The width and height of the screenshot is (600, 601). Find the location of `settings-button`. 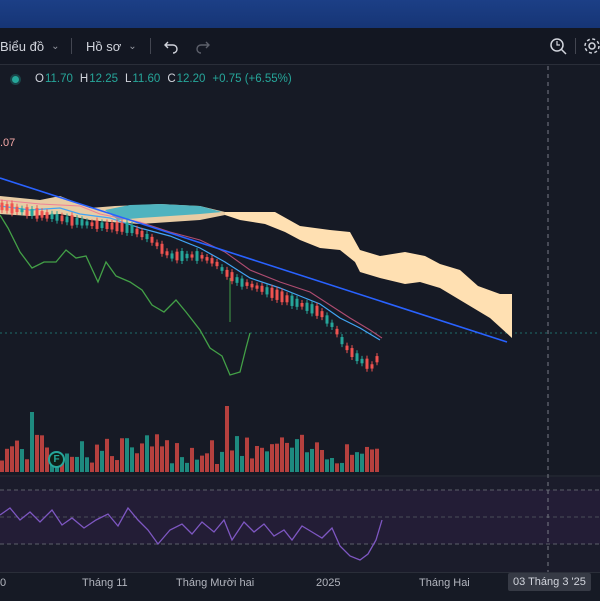

settings-button is located at coordinates (591, 46).